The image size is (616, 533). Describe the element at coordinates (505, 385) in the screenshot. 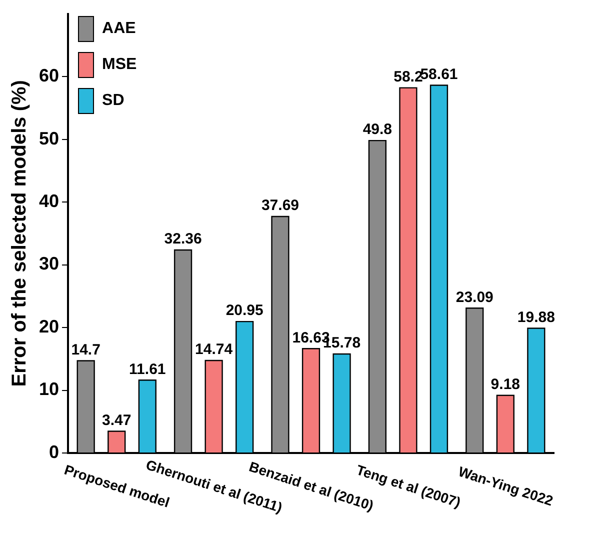

I see `data-label: 9.18` at that location.